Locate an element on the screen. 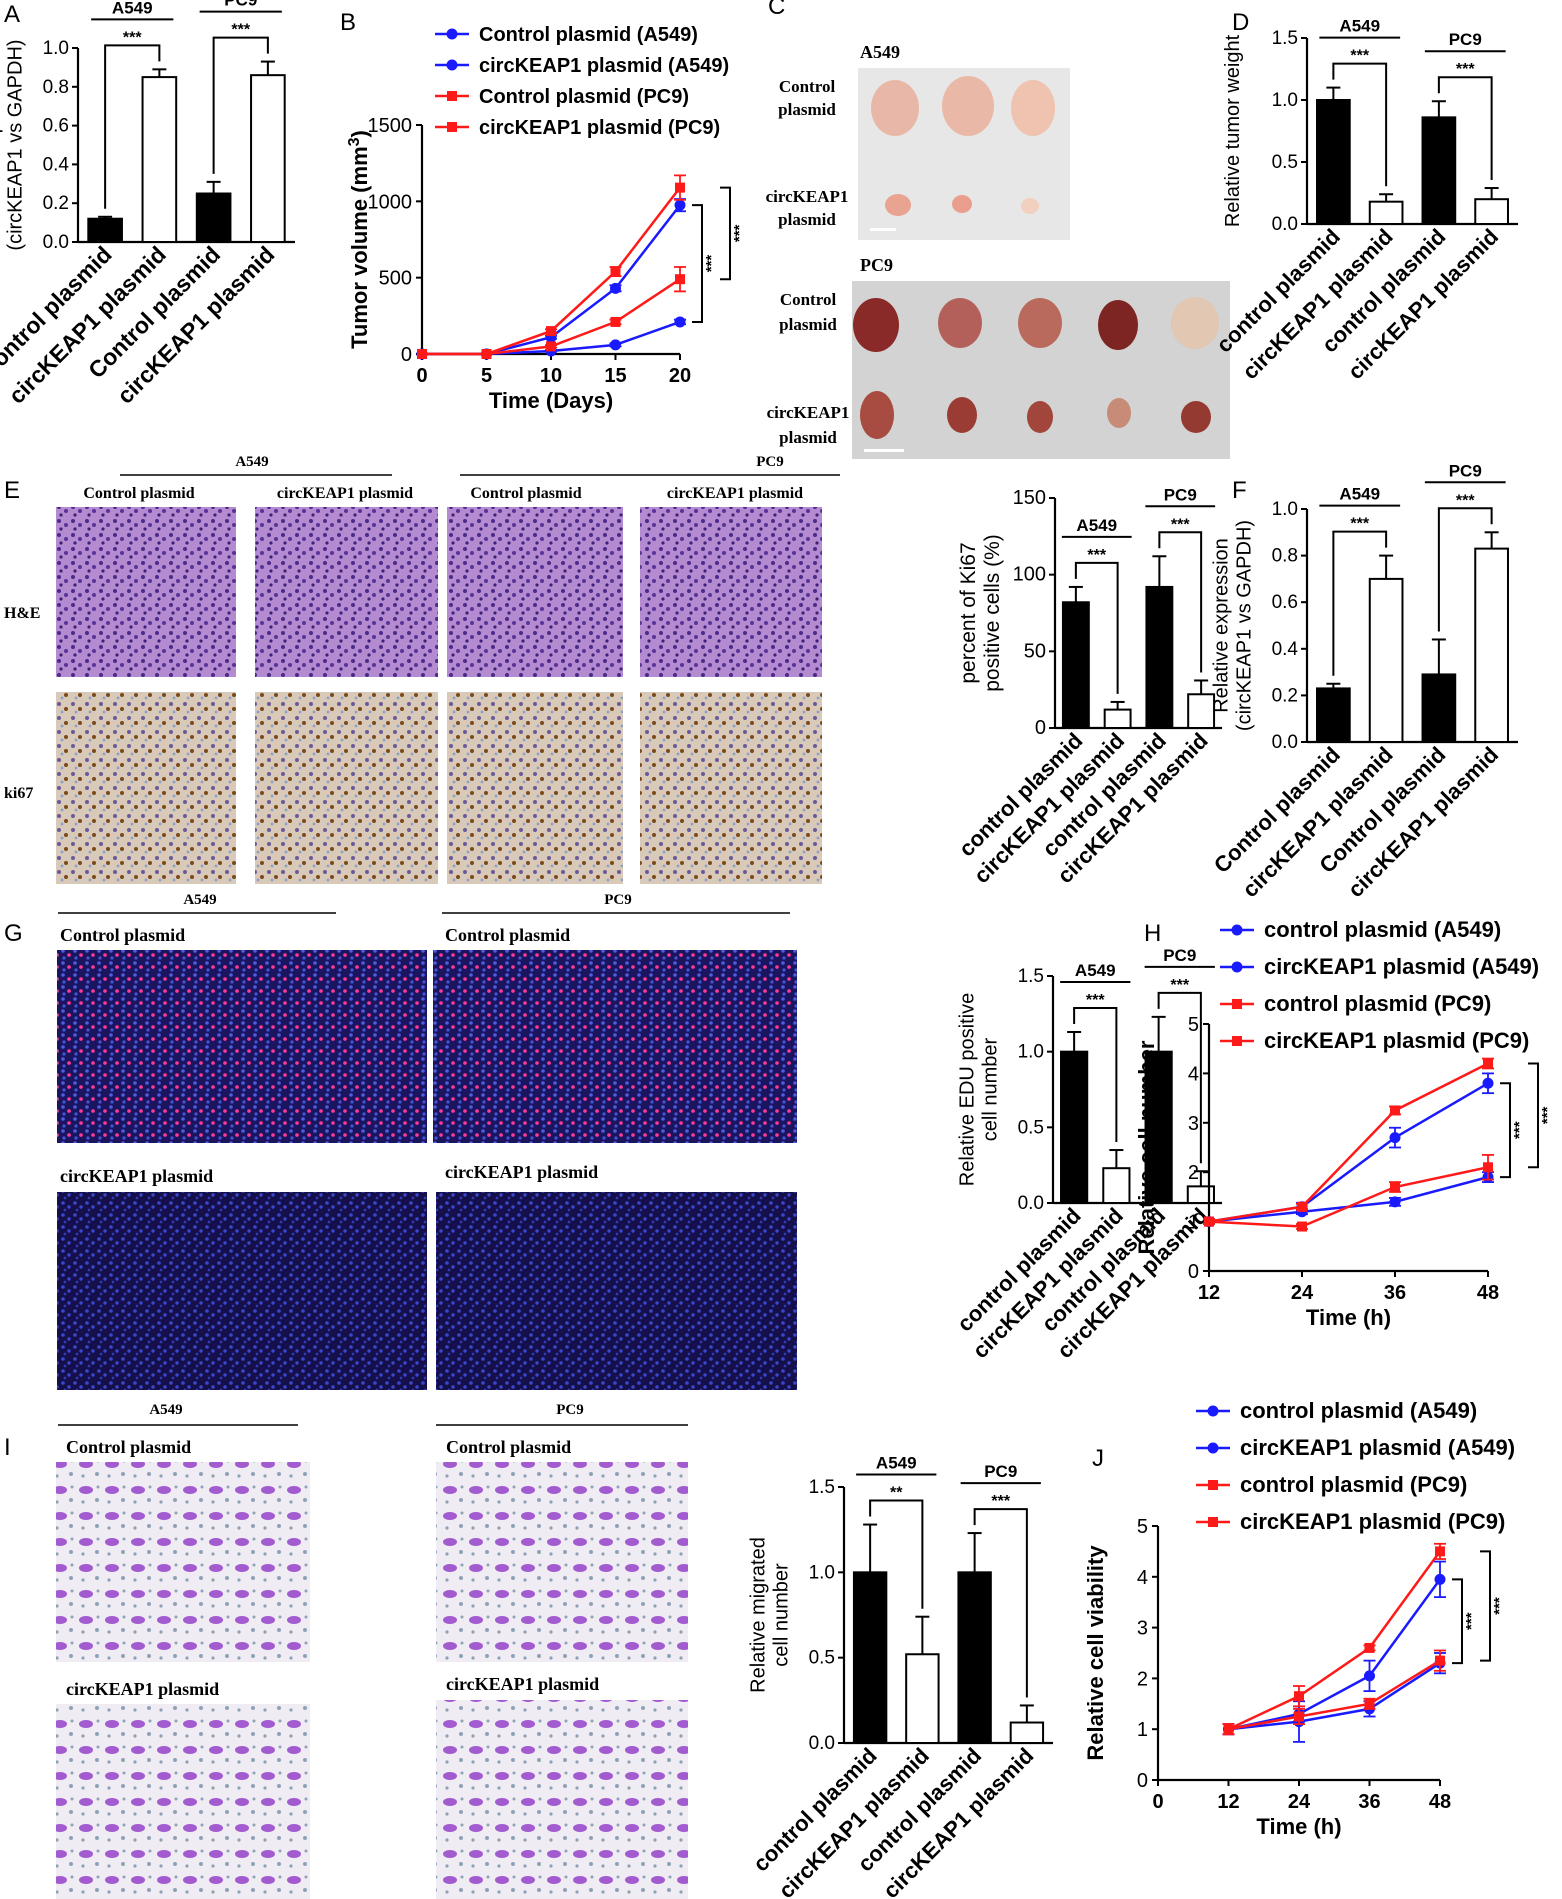  panel-j-y-axis-label: Relative cell viability is located at coordinates (1095, 1653).